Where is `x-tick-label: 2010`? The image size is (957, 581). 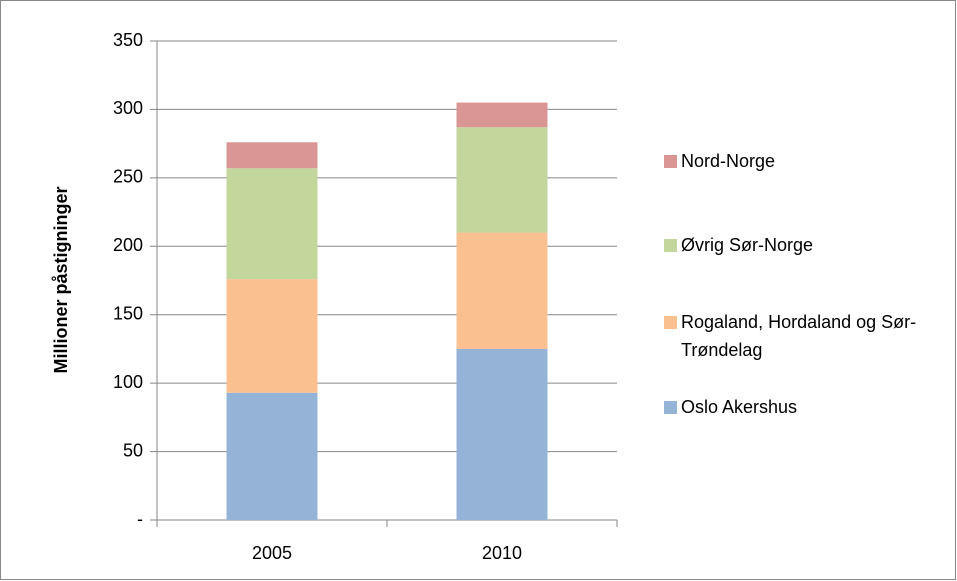
x-tick-label: 2010 is located at coordinates (502, 553).